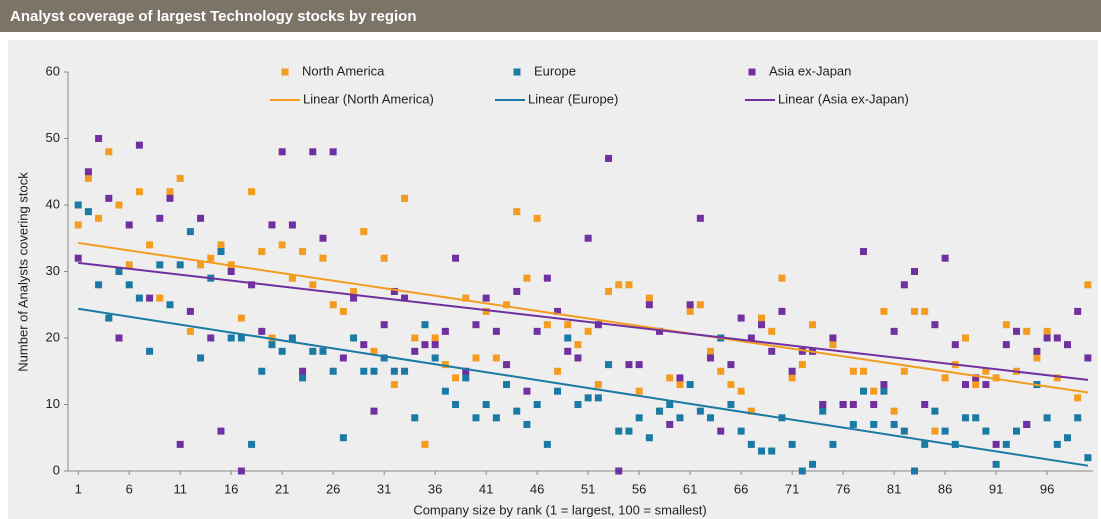  I want to click on x-tick-label: 21, so click(282, 488).